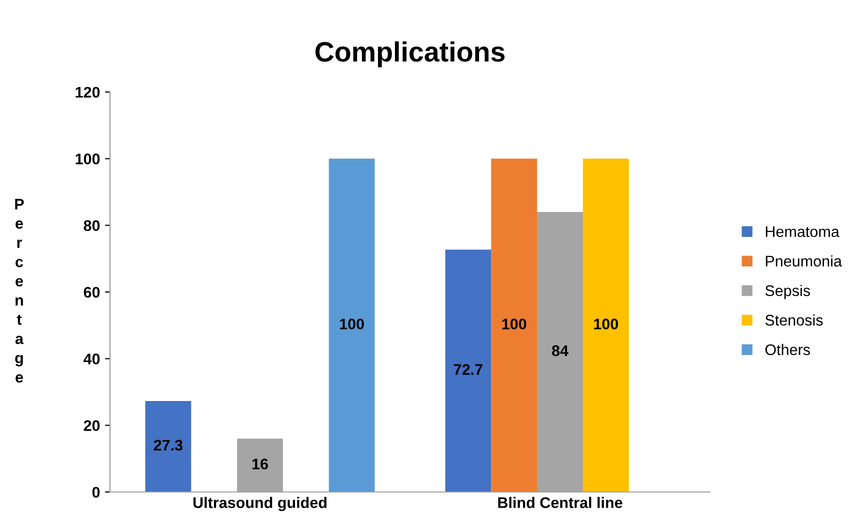 This screenshot has width=850, height=532. Describe the element at coordinates (794, 320) in the screenshot. I see `legend-label: Stenosis` at that location.